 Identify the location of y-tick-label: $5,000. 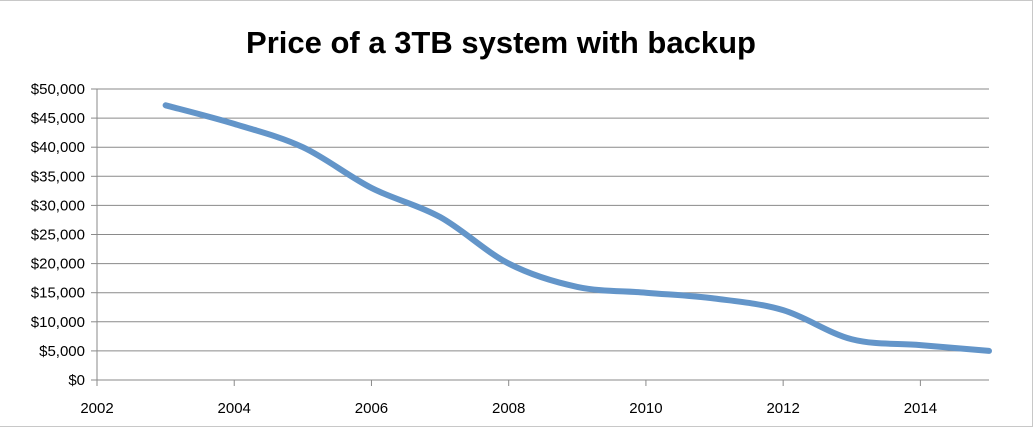
(62, 351).